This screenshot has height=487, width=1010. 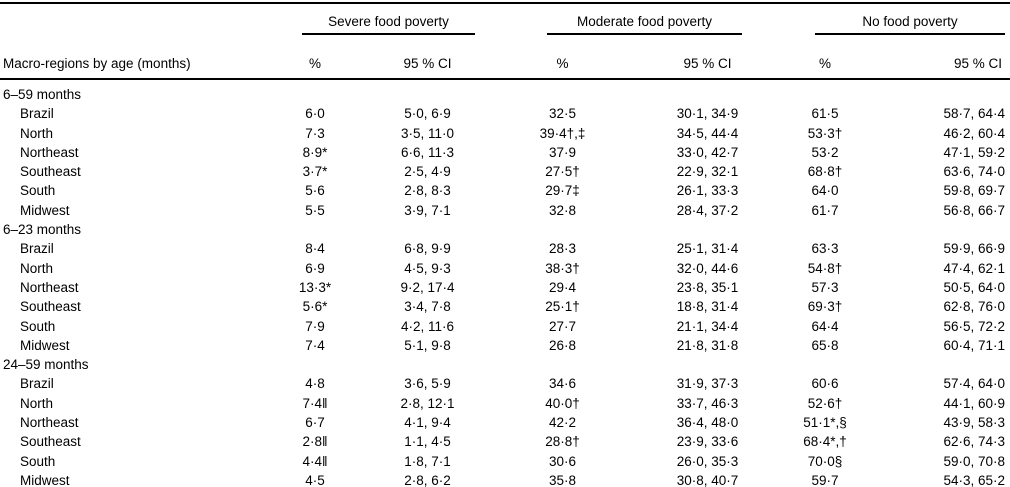 What do you see at coordinates (315, 384) in the screenshot?
I see `cell-severe-pct: 4·8` at bounding box center [315, 384].